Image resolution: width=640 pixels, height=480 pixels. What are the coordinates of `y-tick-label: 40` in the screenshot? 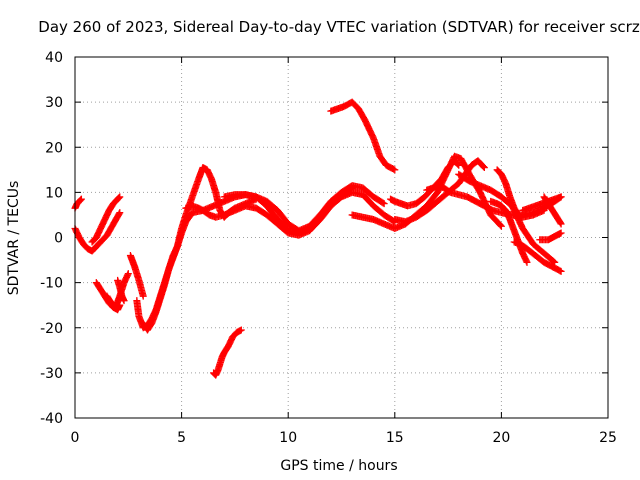 It's located at (54, 58).